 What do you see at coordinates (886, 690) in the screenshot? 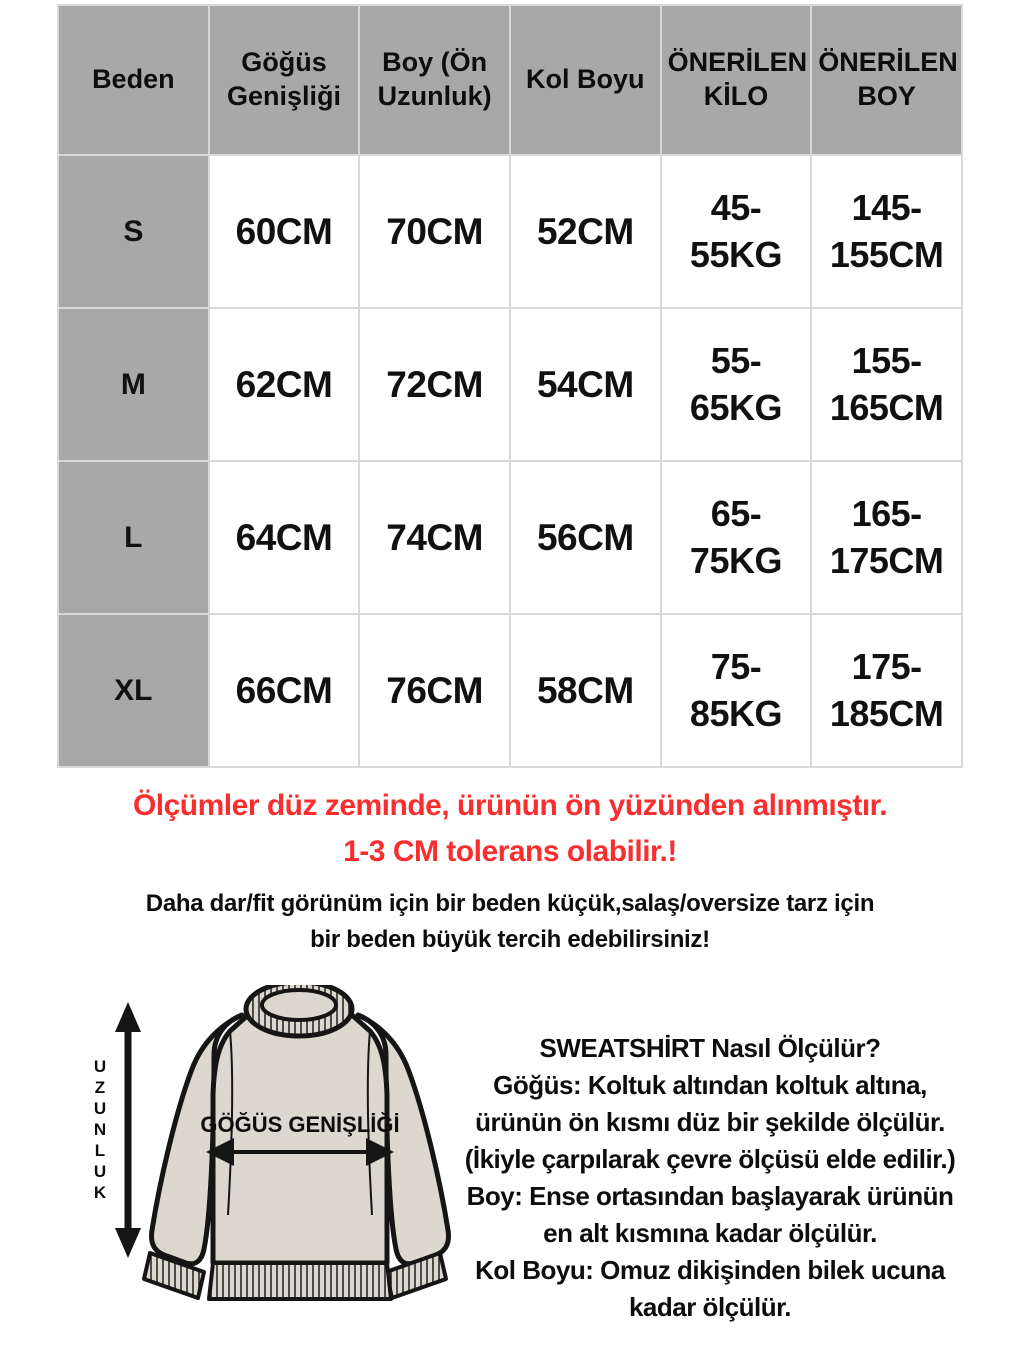
I see `height-range: 175- 185CM` at bounding box center [886, 690].